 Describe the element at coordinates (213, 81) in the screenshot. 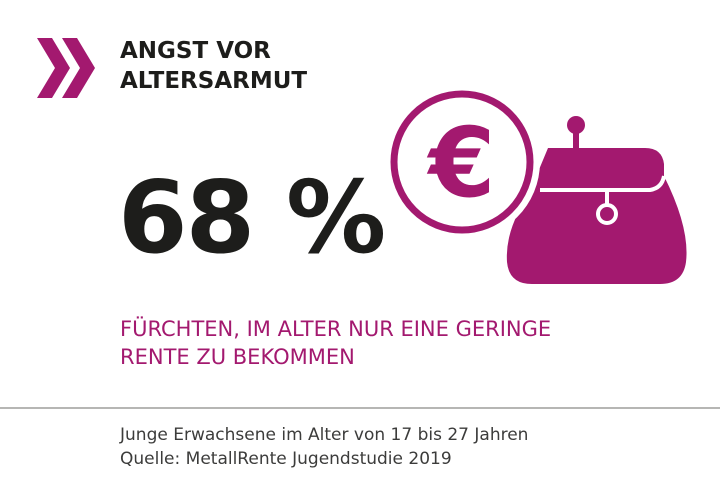

I see `title-line: ALTERSARMUT` at that location.